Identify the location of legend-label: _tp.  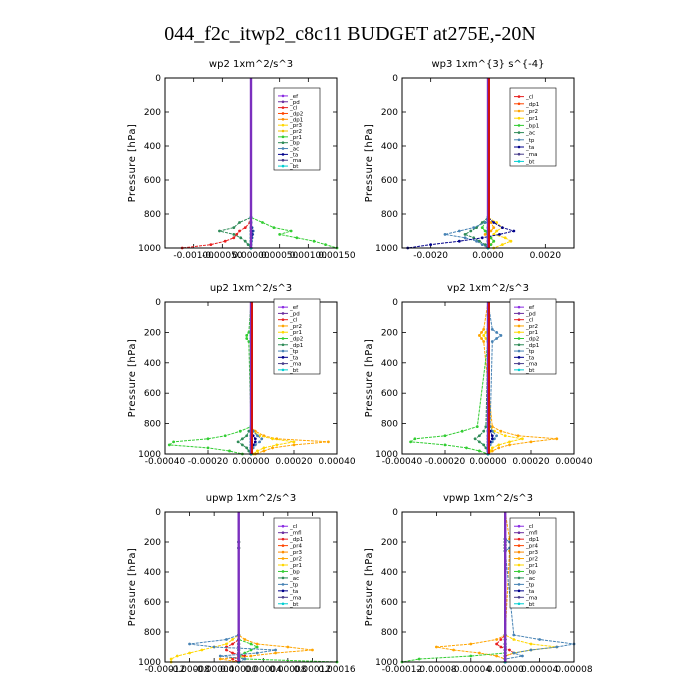
(530, 352).